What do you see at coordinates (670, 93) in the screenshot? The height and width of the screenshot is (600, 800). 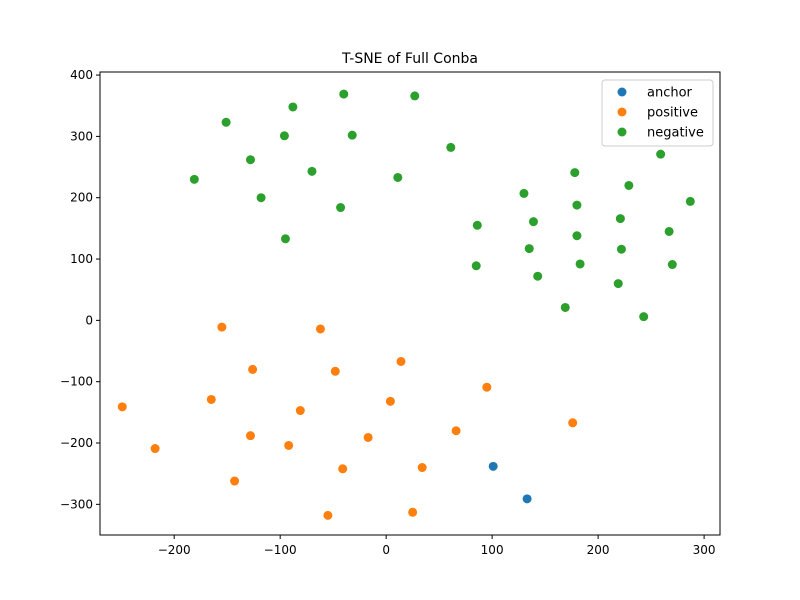 I see `legend-label-anchor: anchor` at bounding box center [670, 93].